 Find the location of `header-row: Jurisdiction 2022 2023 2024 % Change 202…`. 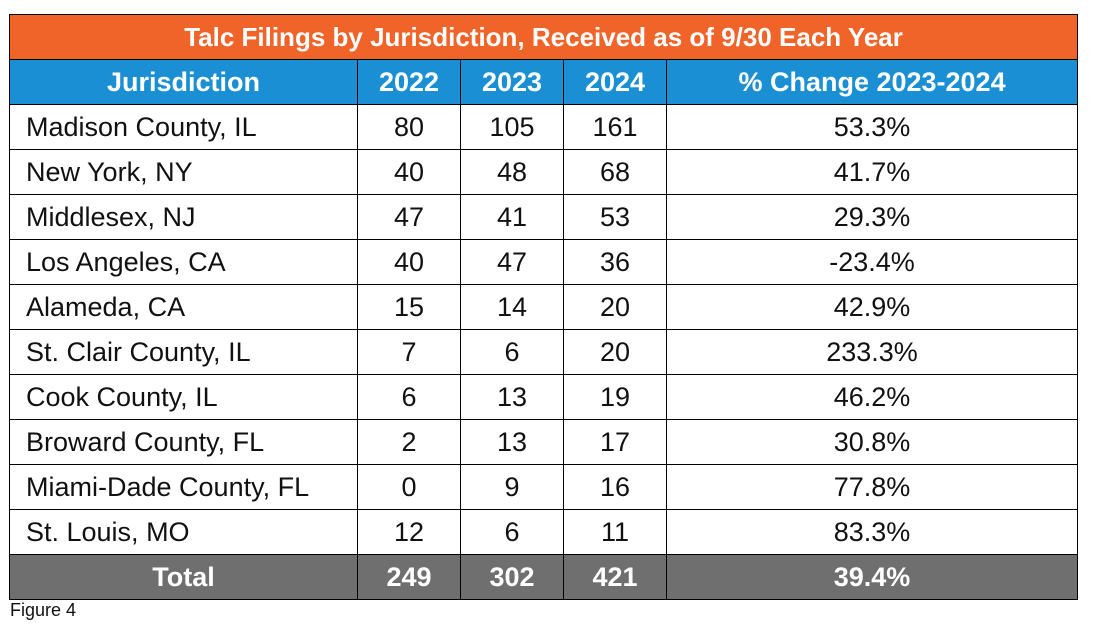

header-row: Jurisdiction 2022 2023 2024 % Change 202… is located at coordinates (544, 82).